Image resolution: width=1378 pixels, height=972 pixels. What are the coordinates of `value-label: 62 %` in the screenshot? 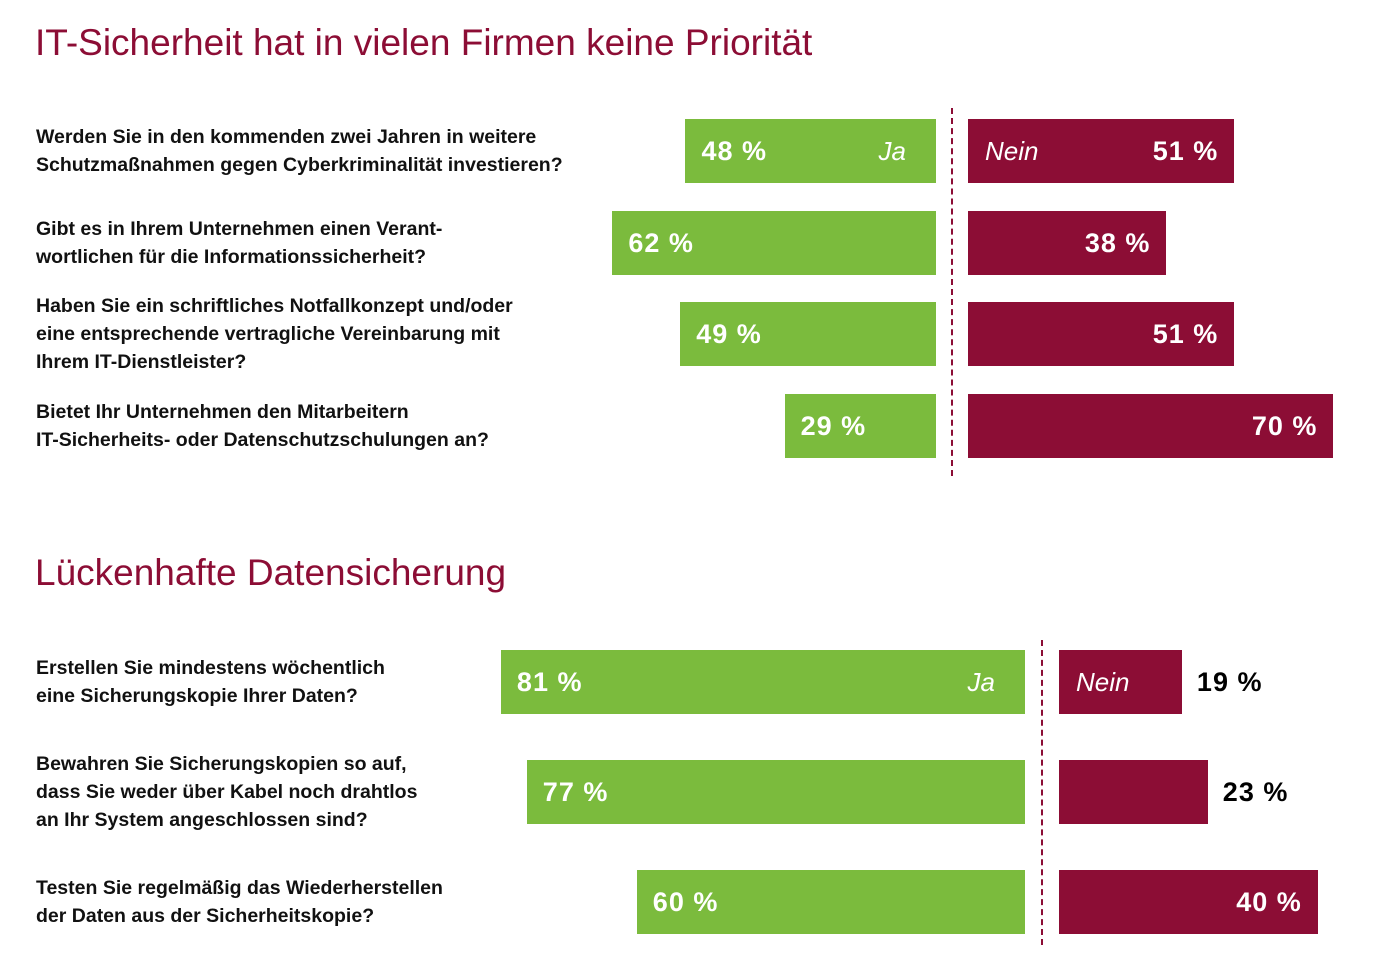 It's located at (661, 242).